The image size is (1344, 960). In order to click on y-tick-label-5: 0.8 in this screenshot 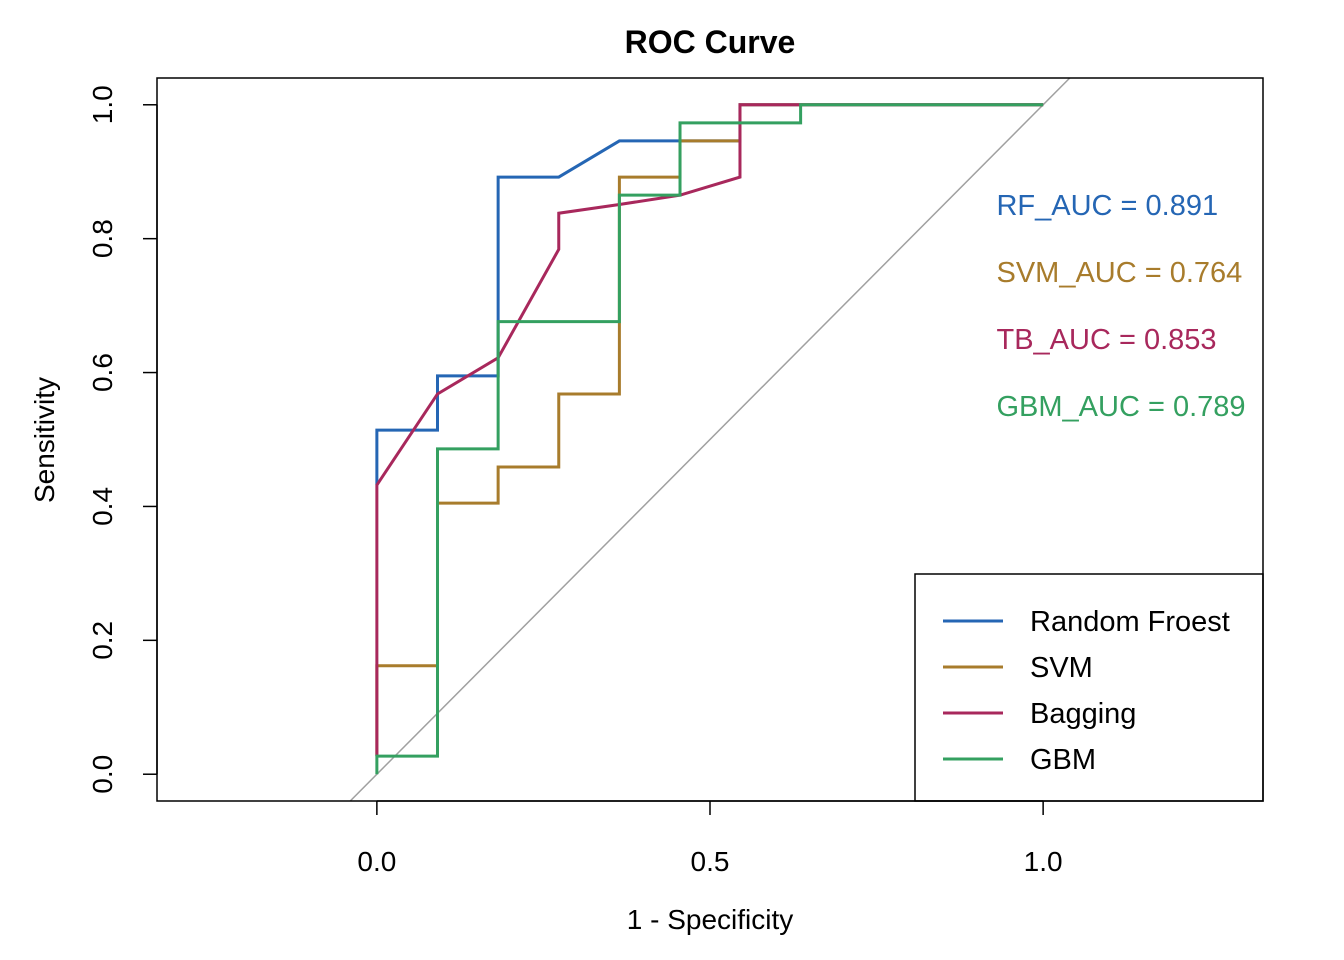, I will do `click(102, 238)`.